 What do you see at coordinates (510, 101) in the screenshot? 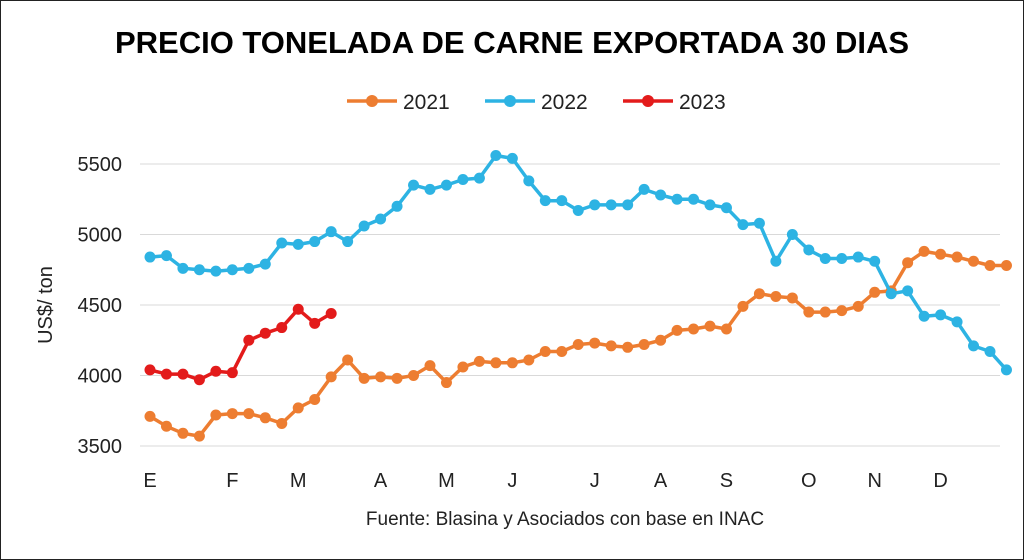
I see `legend-marker` at bounding box center [510, 101].